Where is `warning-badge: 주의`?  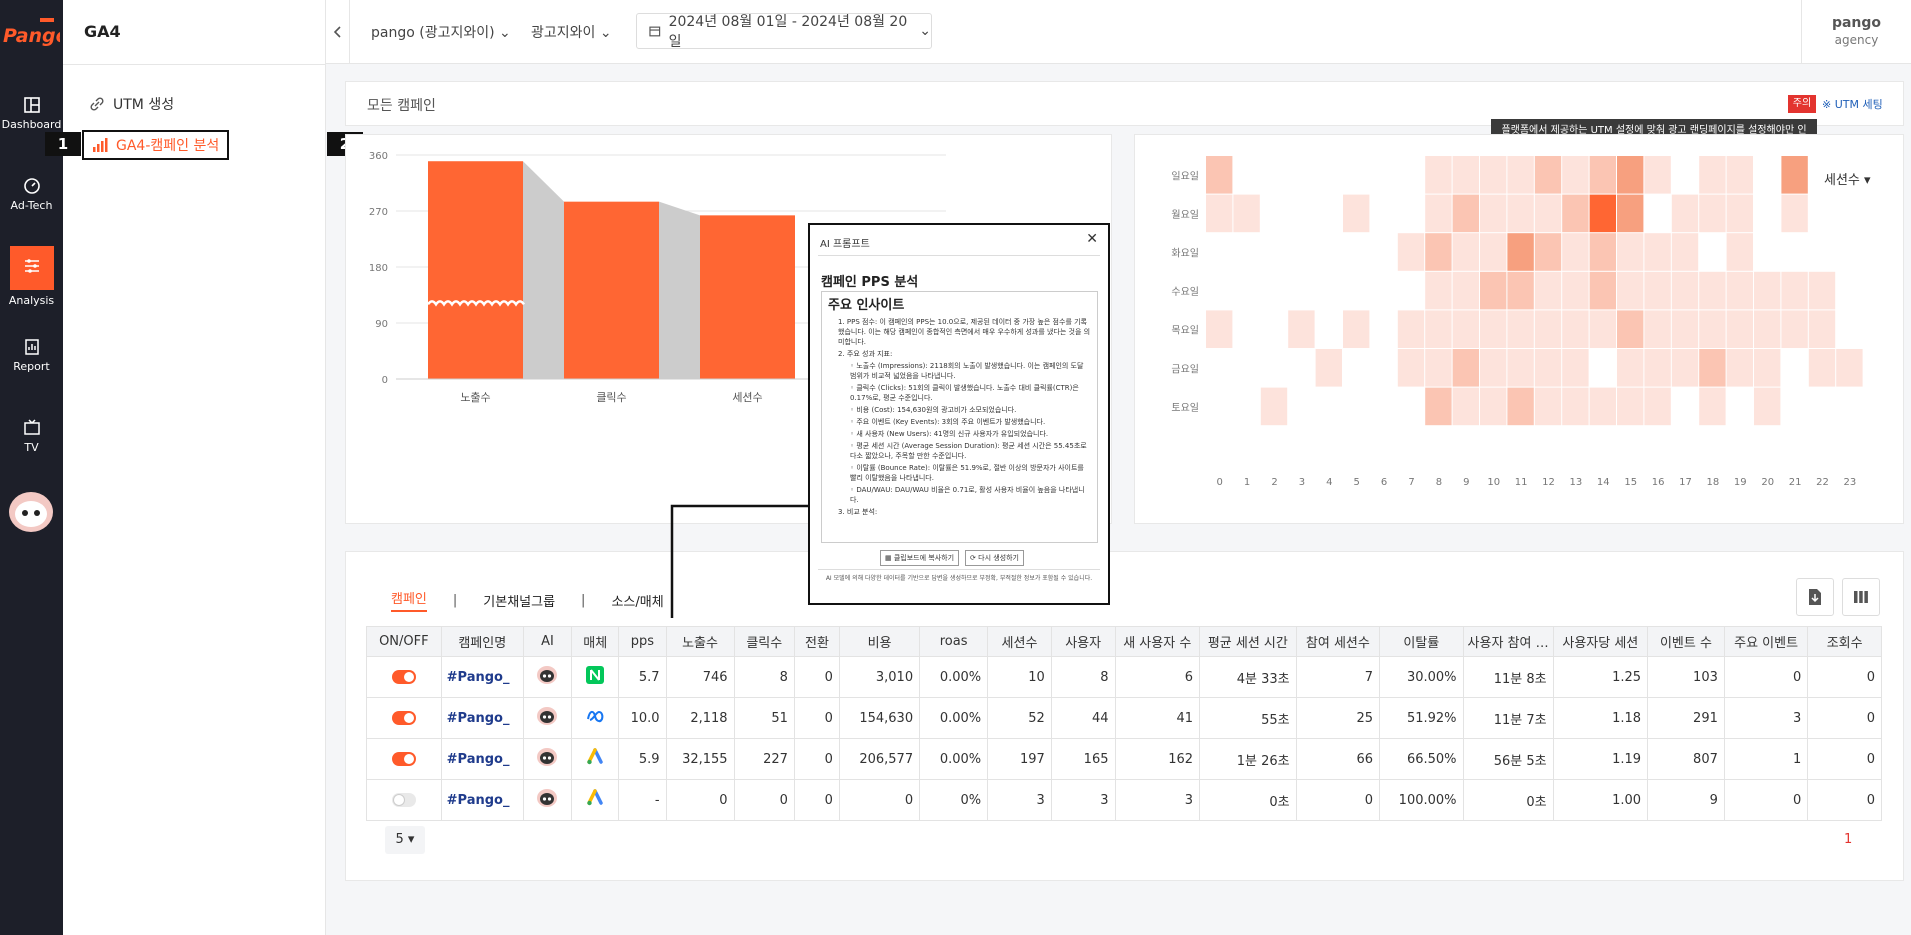 warning-badge: 주의 is located at coordinates (1802, 104).